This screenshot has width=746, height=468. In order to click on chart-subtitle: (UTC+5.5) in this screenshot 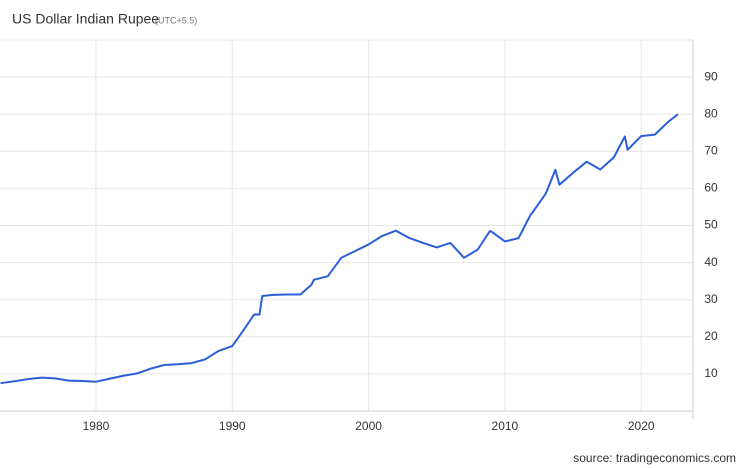, I will do `click(176, 20)`.